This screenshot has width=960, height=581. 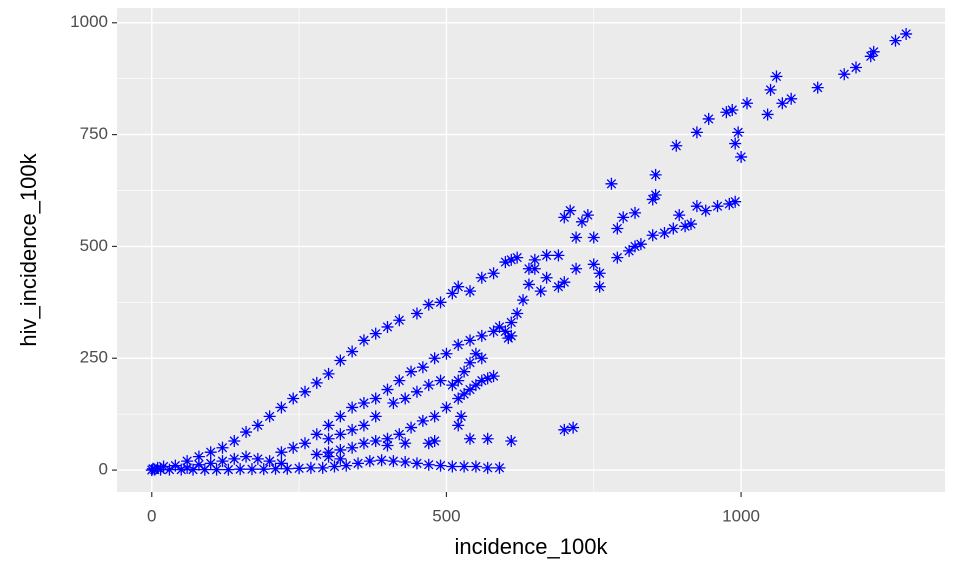 What do you see at coordinates (94, 357) in the screenshot?
I see `y-tick-label: 250` at bounding box center [94, 357].